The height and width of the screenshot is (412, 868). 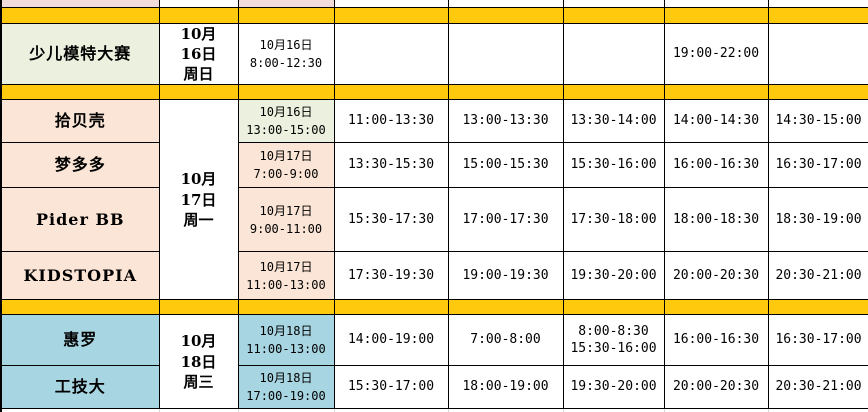 I want to click on session-time-cell: 11:00-13:30, so click(x=391, y=121).